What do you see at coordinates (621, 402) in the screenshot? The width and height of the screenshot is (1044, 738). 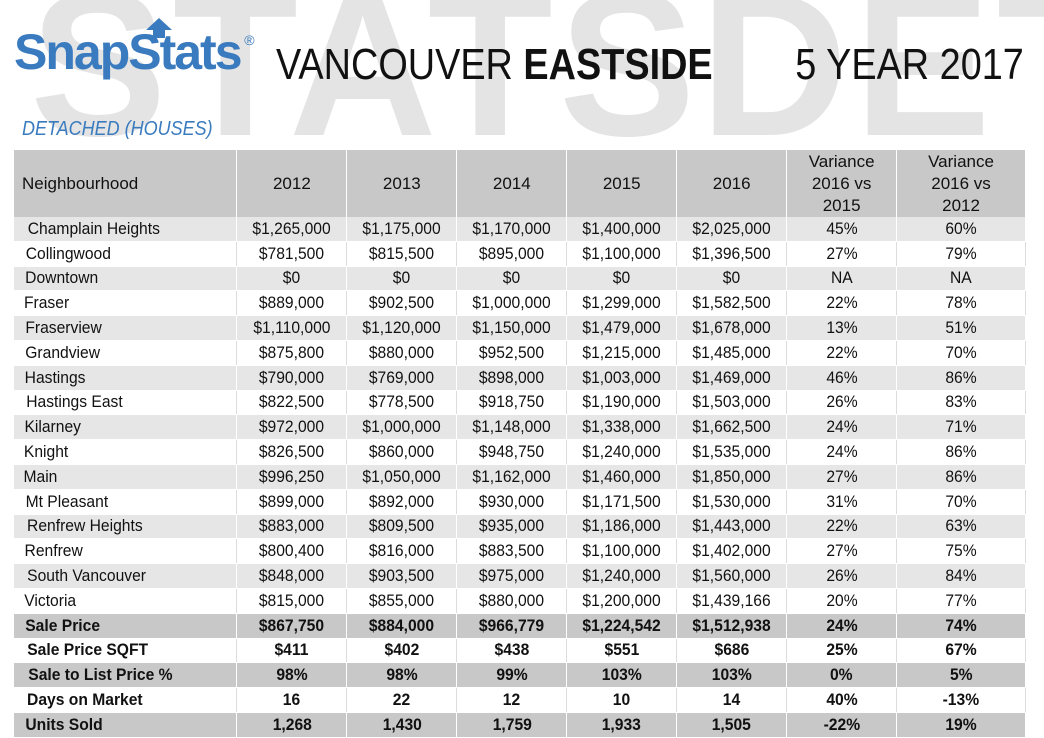 I see `cell-value: $1,190,000` at bounding box center [621, 402].